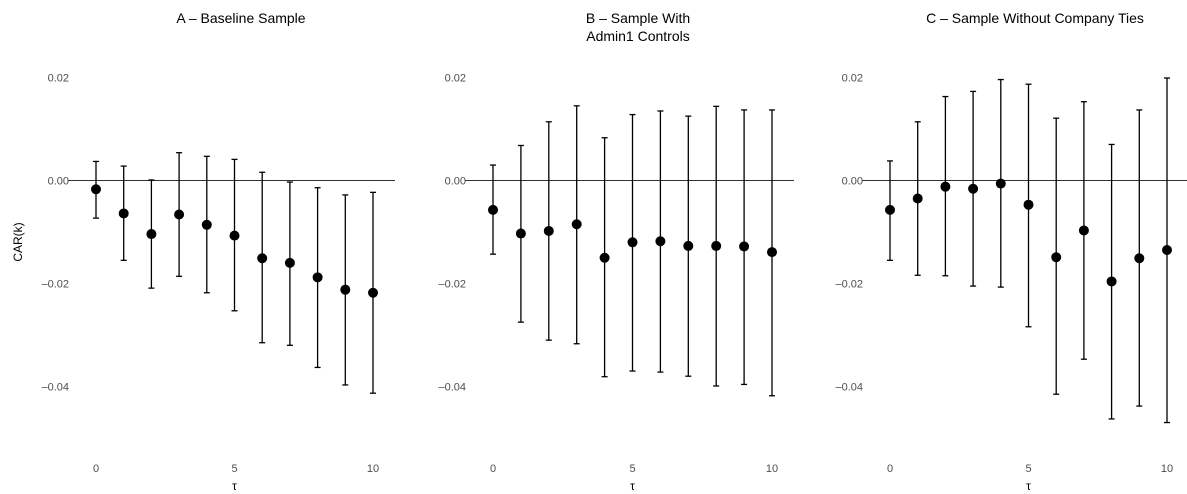  I want to click on panel-title: A – Baseline Sample, so click(240, 18).